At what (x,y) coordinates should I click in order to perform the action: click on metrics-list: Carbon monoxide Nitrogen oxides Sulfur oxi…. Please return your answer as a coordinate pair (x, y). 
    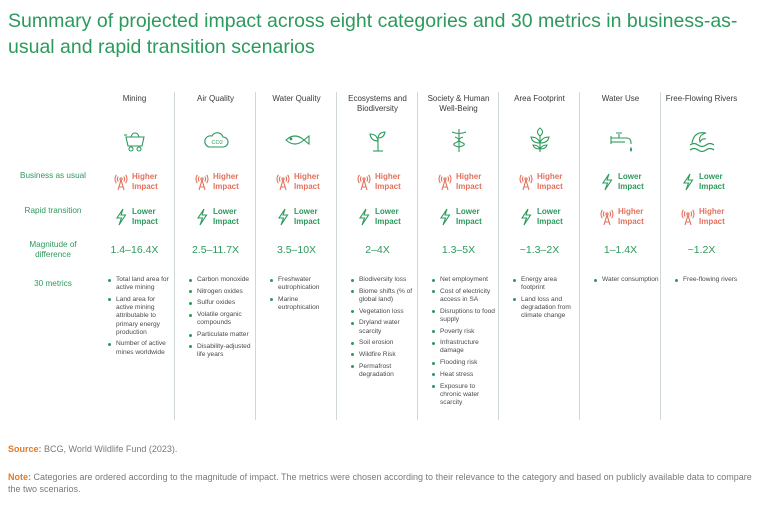
    Looking at the image, I should click on (222, 319).